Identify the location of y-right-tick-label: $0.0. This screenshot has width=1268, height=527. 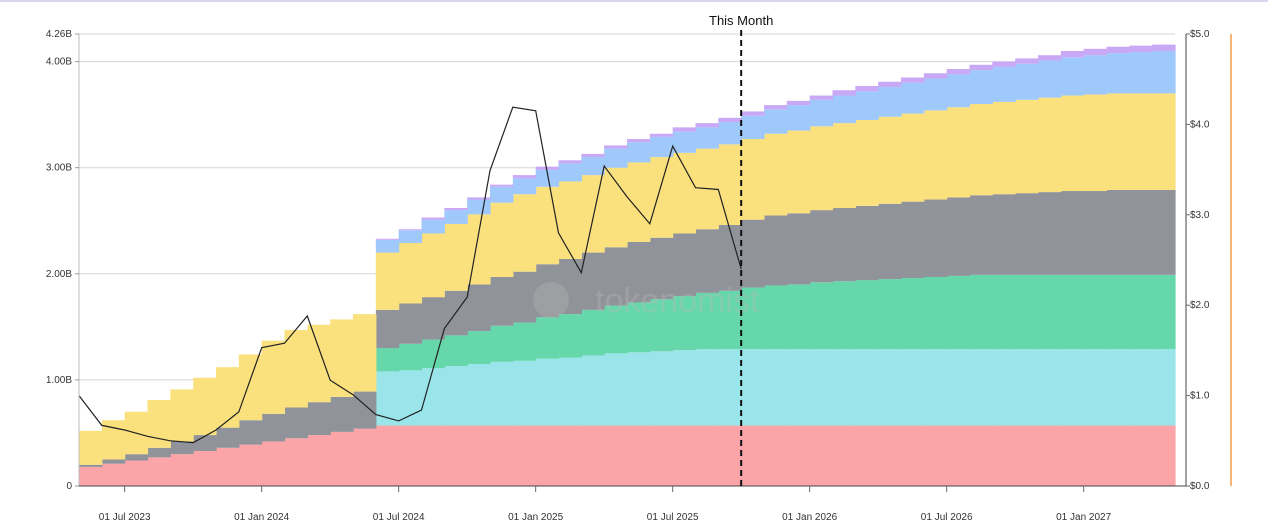
(1200, 486).